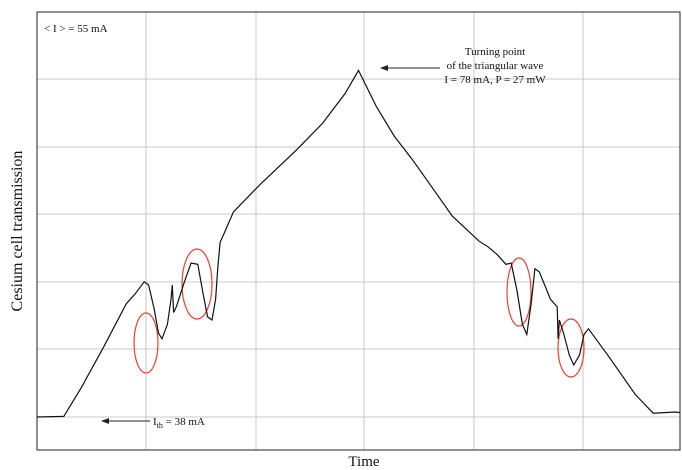  What do you see at coordinates (76, 29) in the screenshot?
I see `annotation-mean-current: < I > = 55 mA` at bounding box center [76, 29].